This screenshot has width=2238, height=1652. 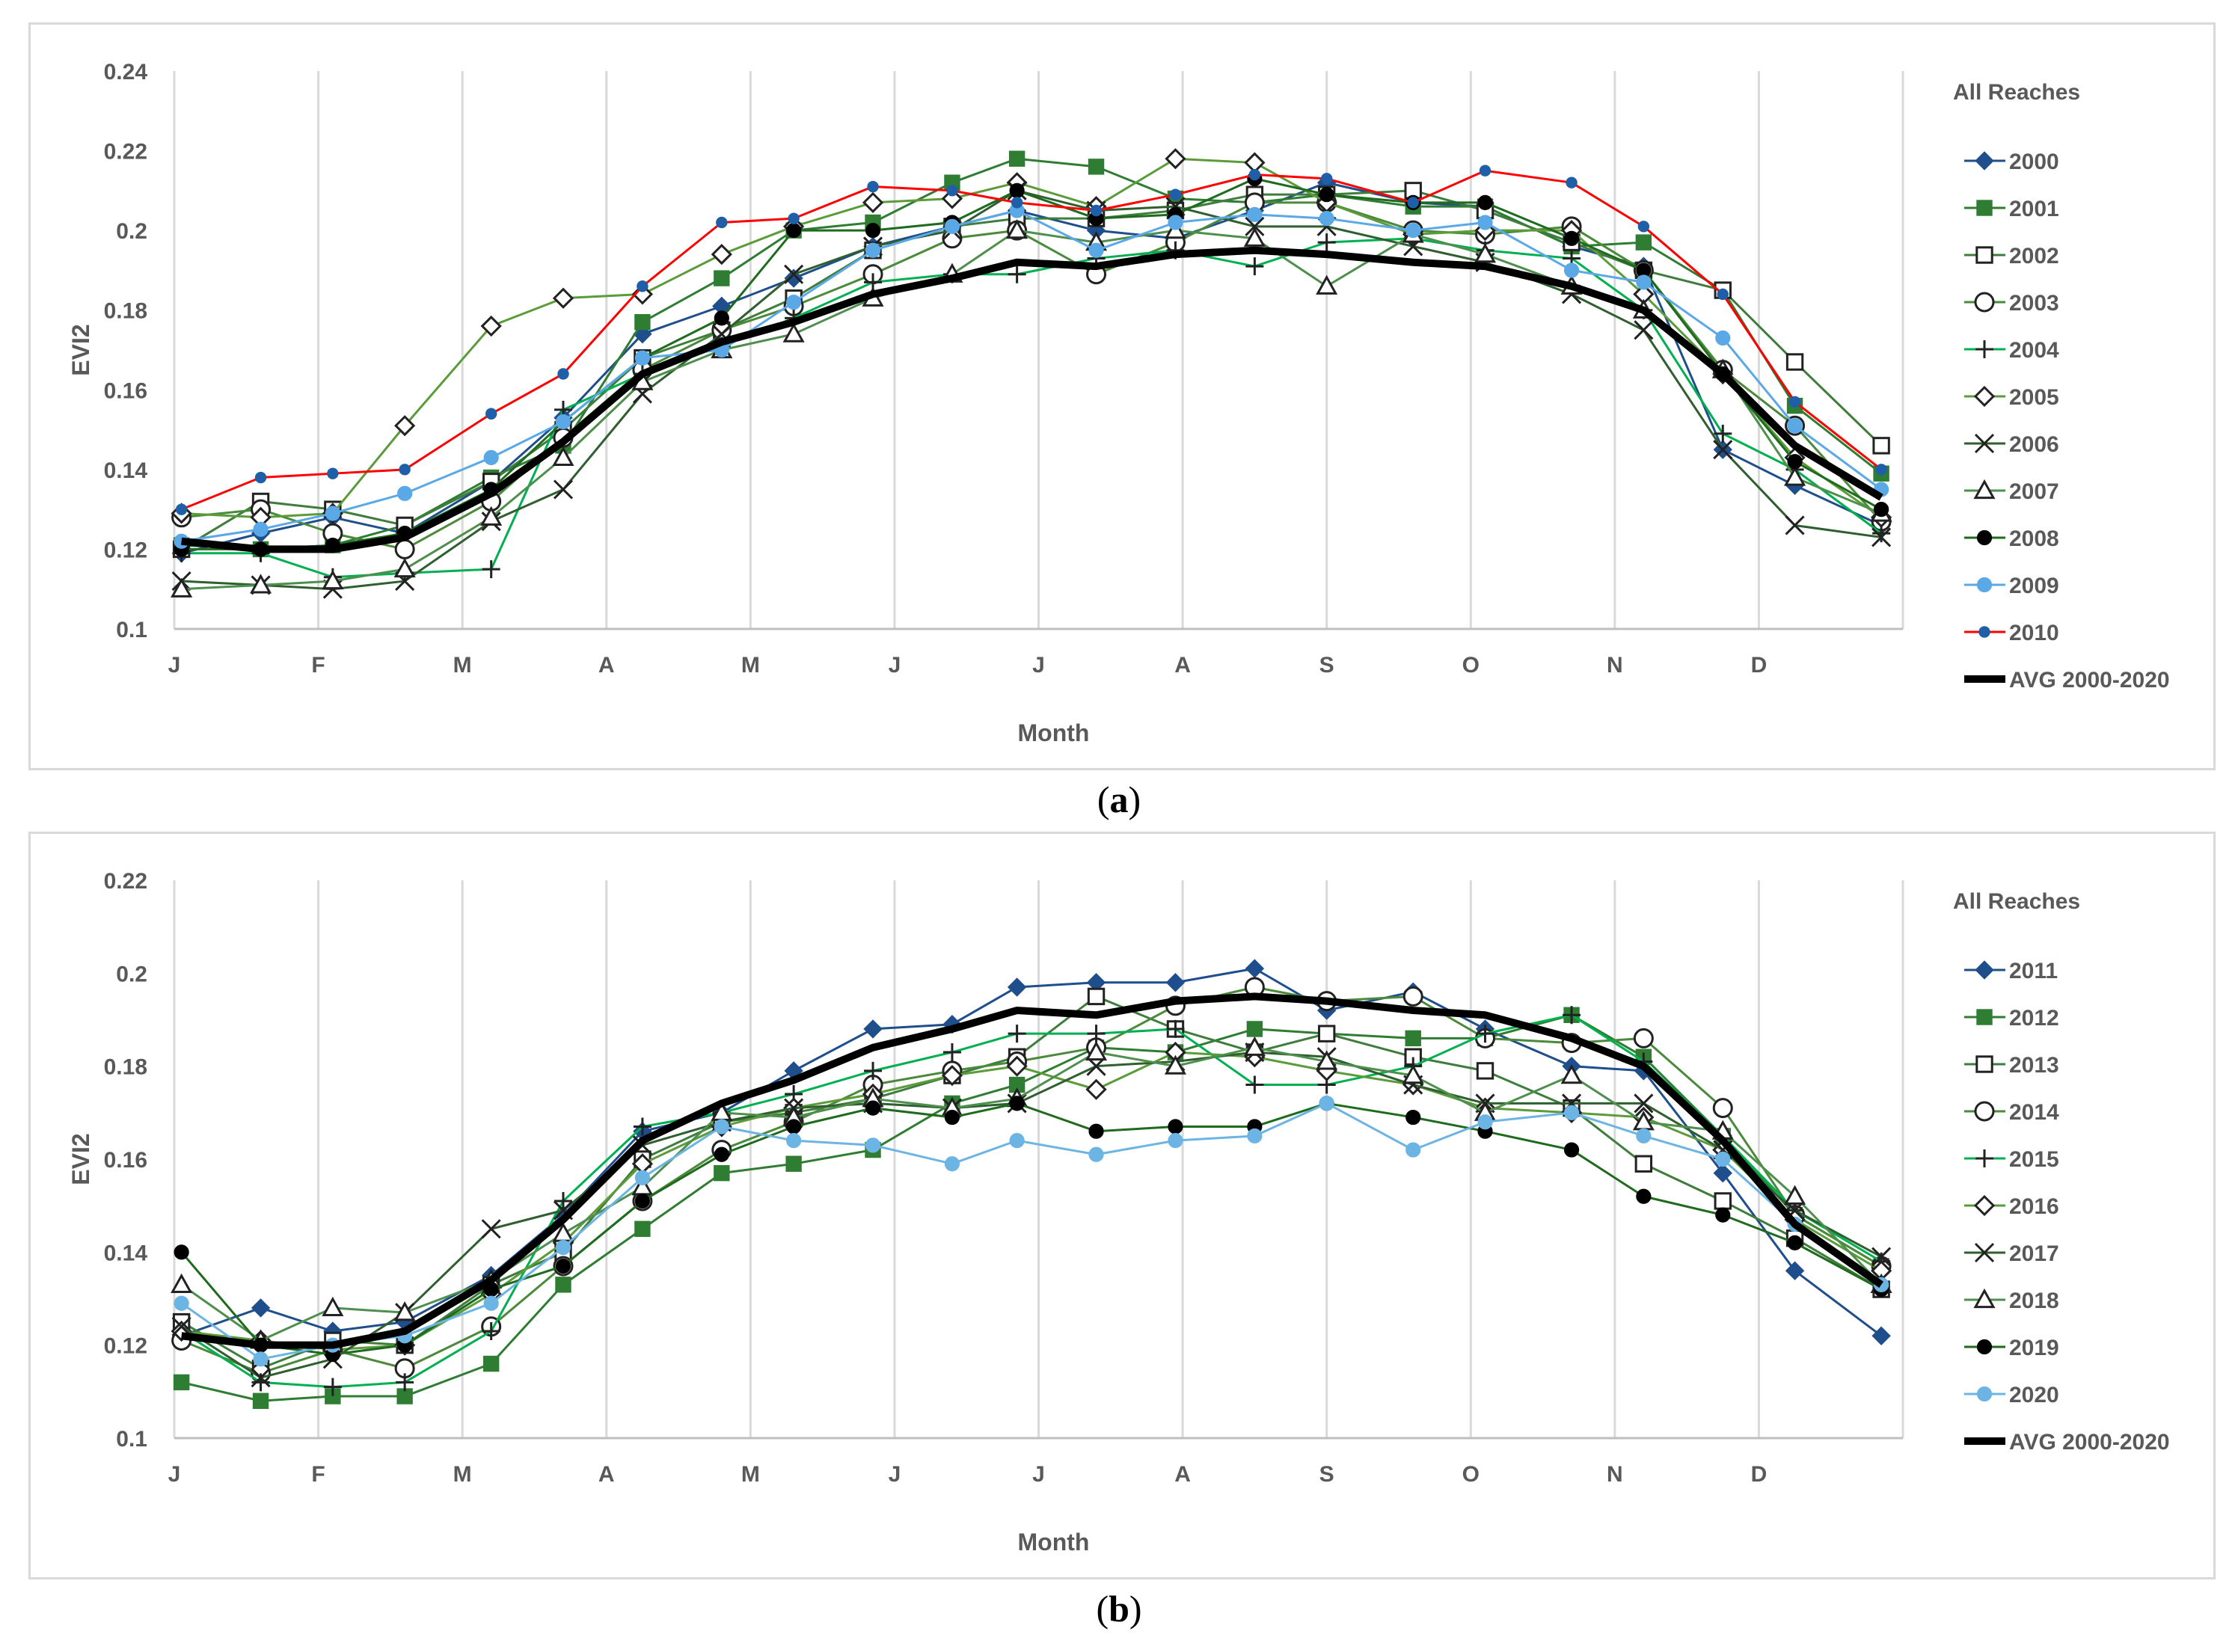 I want to click on chart-b-month-label: F, so click(x=318, y=1474).